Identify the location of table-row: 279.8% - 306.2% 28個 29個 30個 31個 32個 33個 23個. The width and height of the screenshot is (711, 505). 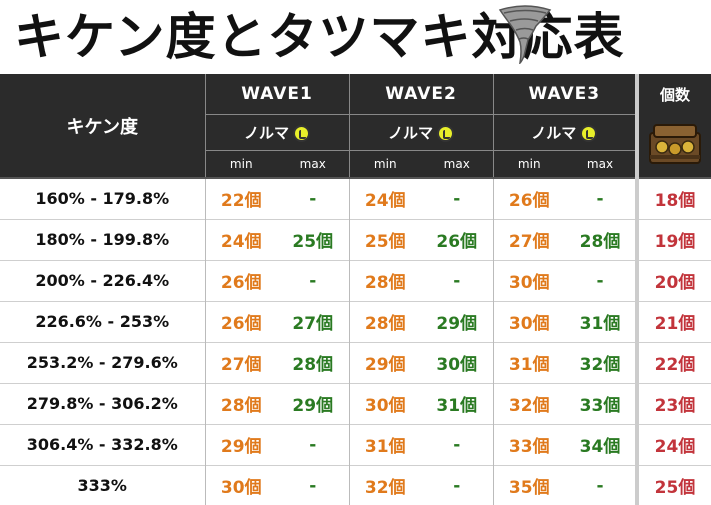
(355, 403).